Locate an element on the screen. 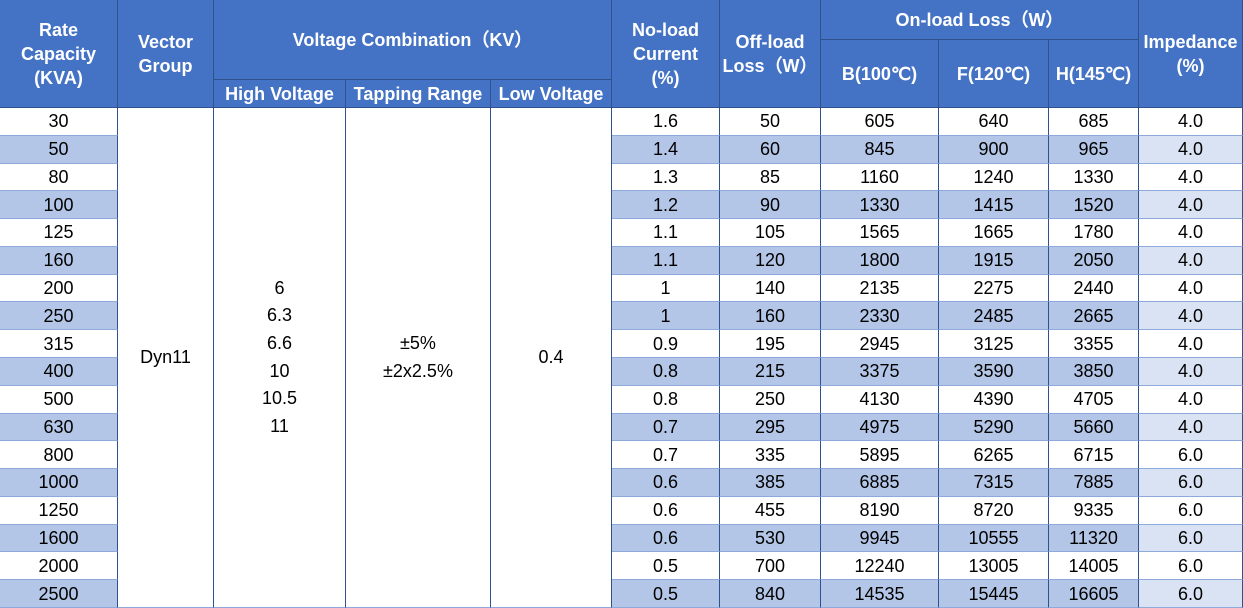  body-cell: 0.8 is located at coordinates (666, 372).